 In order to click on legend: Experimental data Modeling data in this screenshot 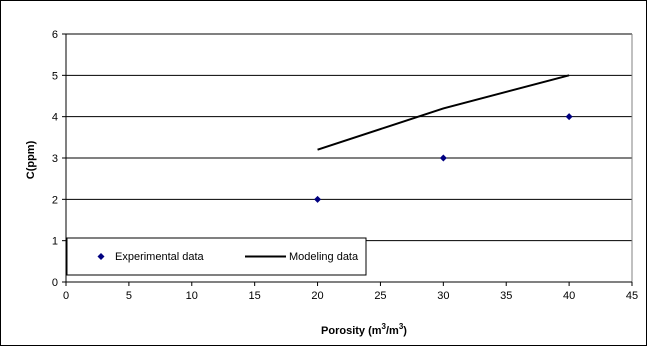, I will do `click(216, 256)`.